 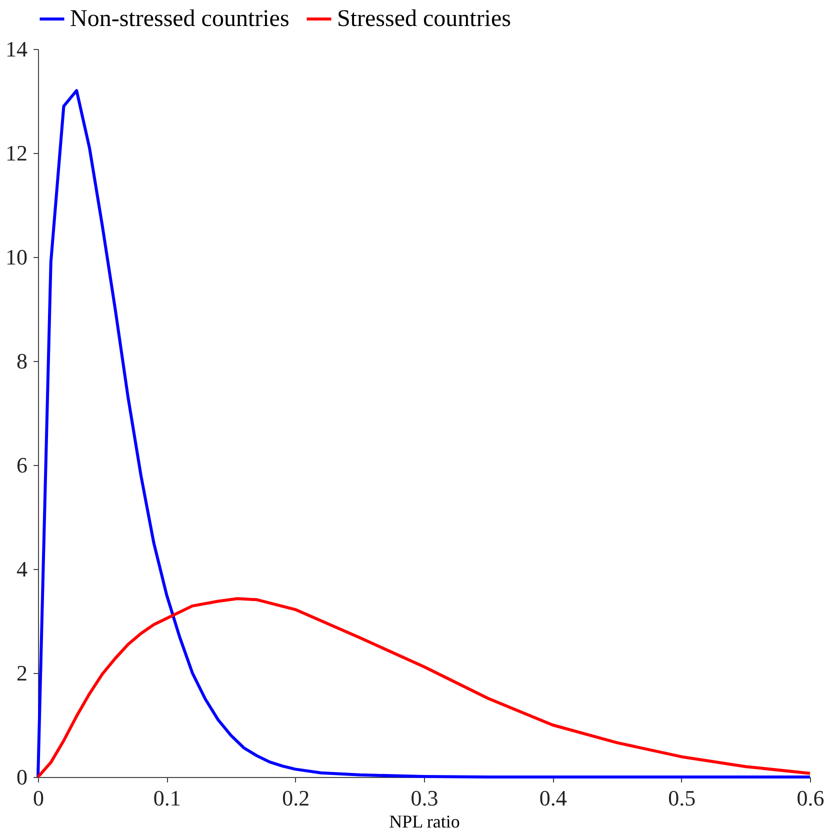 I want to click on x-tick-label: 0.3, so click(x=424, y=798).